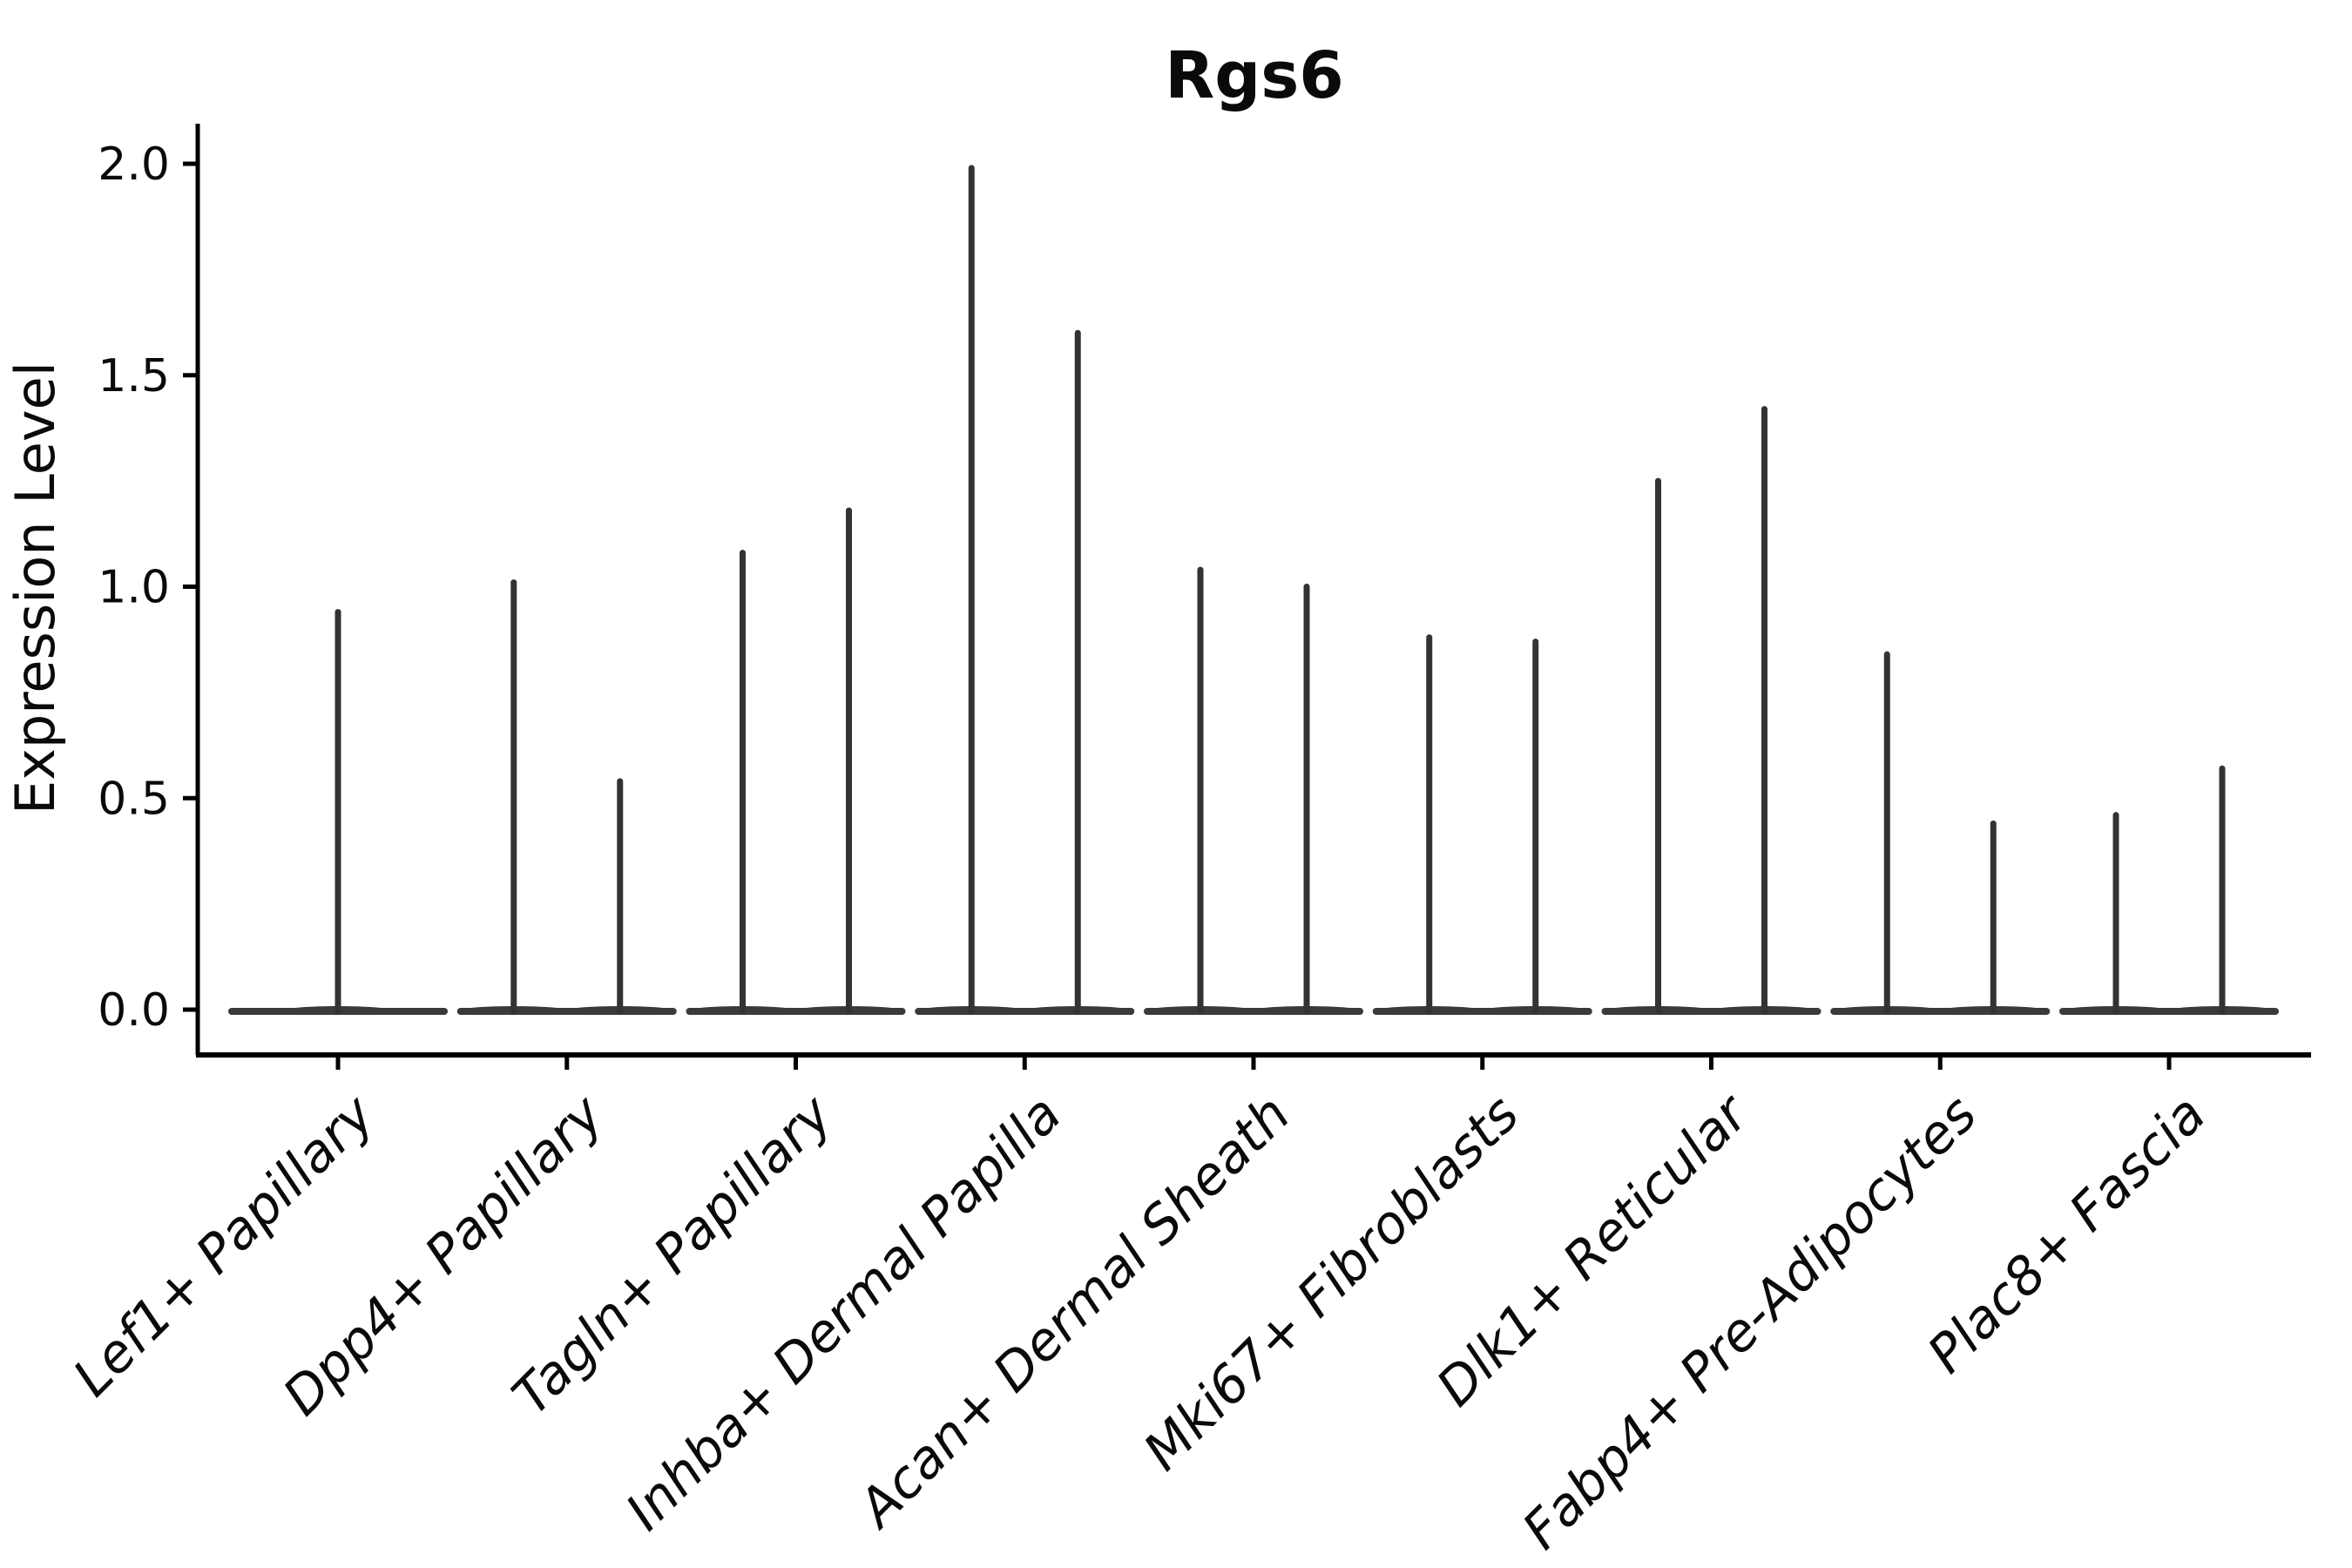  I want to click on y-tick-label: 0.5, so click(134, 799).